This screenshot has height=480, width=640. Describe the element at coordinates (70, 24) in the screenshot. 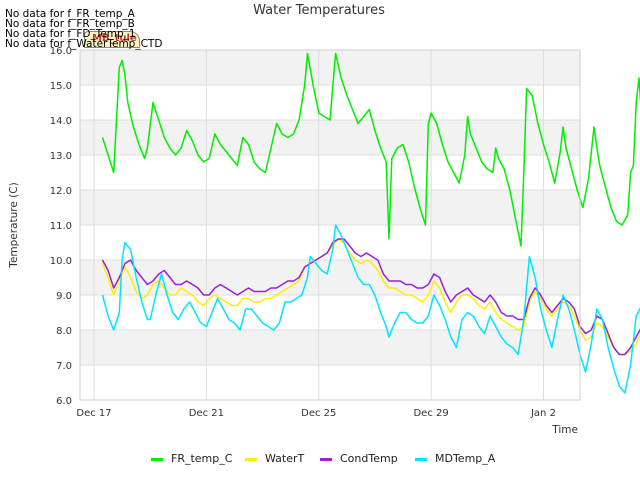

I see `no-data-notice-2: No data for f_FR_temp_B` at that location.